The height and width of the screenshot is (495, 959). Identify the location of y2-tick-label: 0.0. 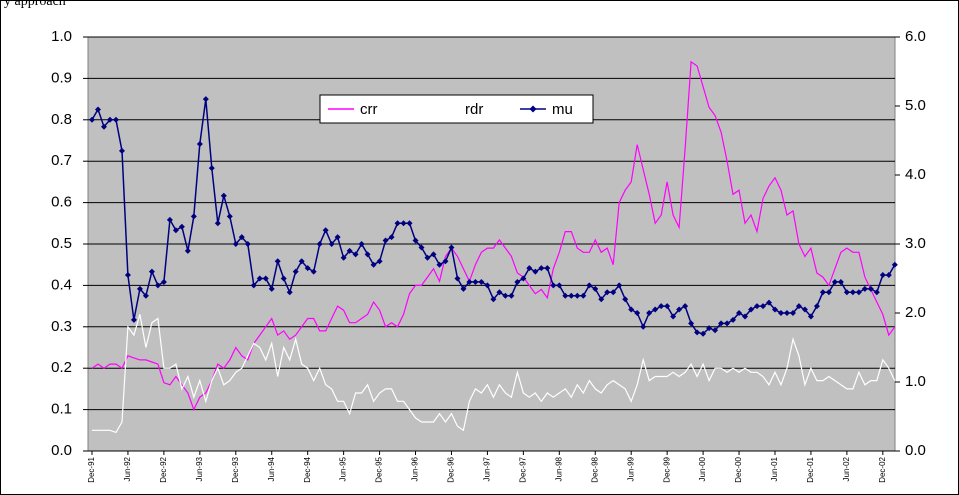
(915, 450).